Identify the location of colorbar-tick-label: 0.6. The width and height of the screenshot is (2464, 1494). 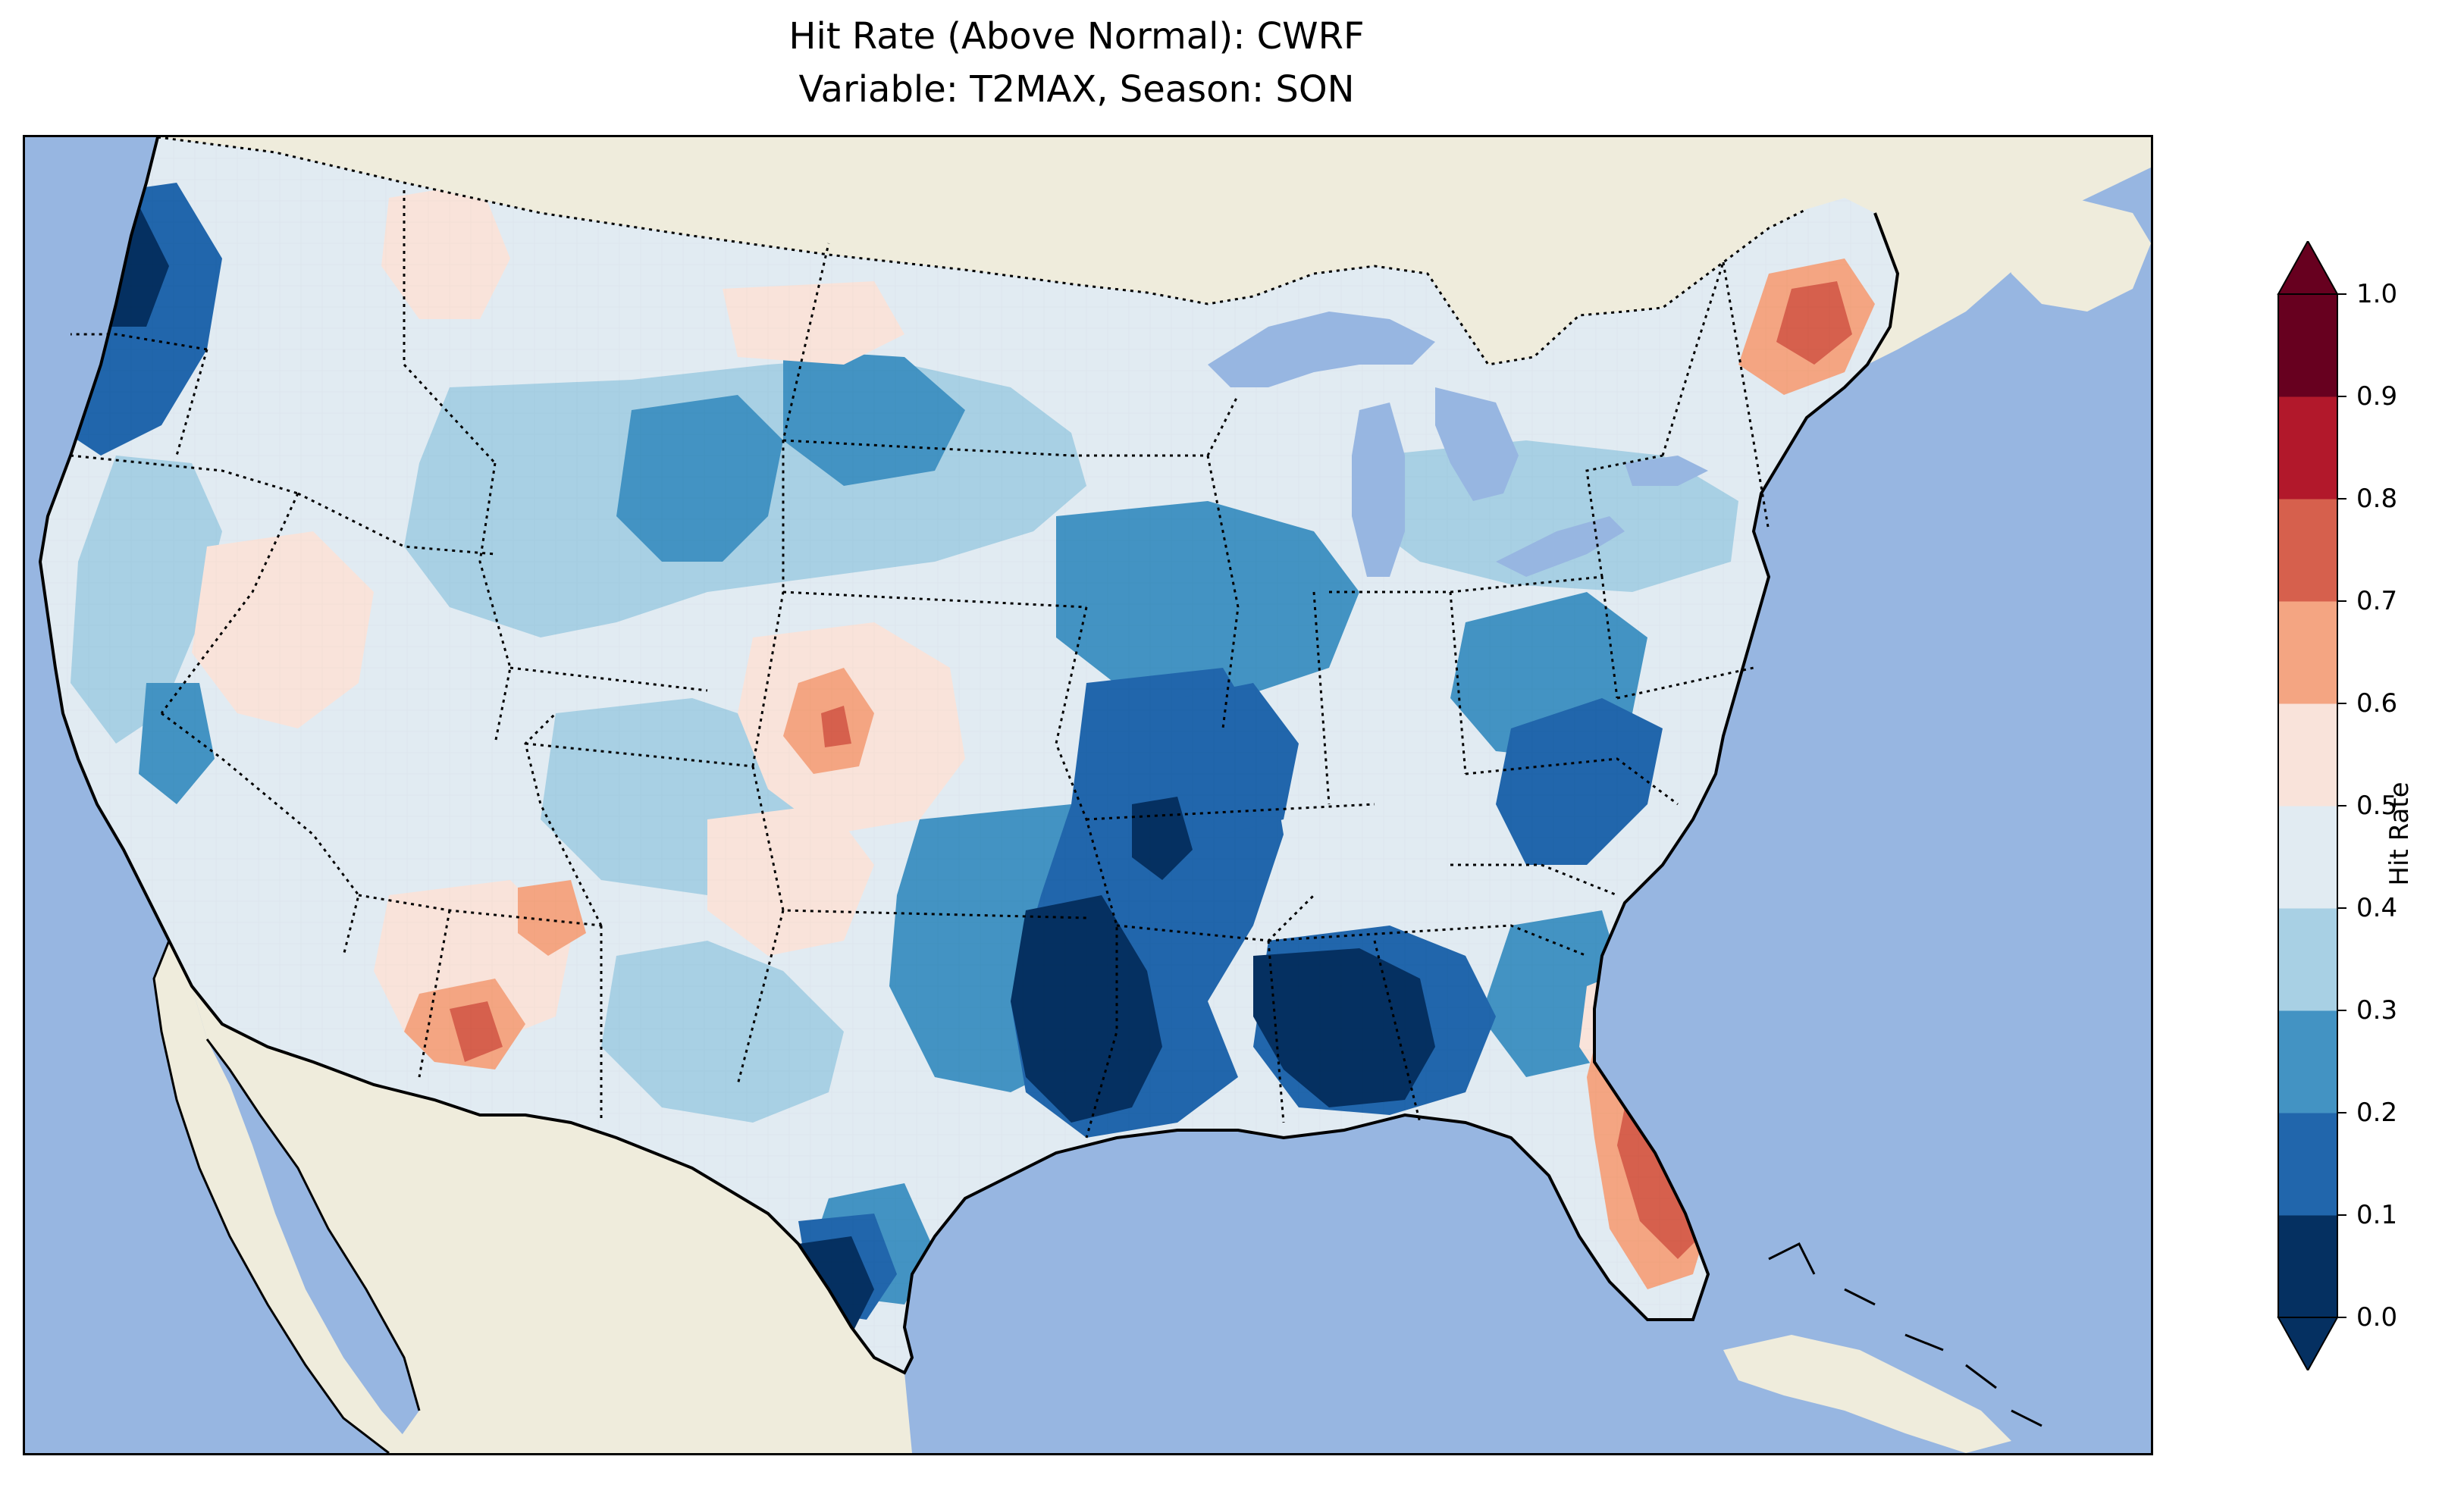
(2377, 703).